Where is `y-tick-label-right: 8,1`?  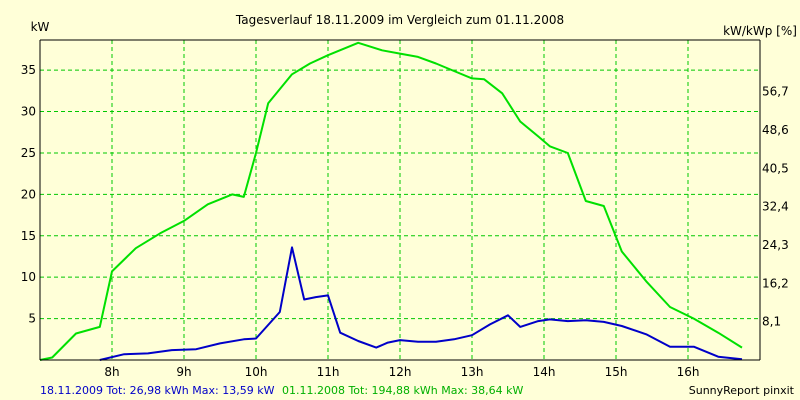
y-tick-label-right: 8,1 is located at coordinates (771, 322).